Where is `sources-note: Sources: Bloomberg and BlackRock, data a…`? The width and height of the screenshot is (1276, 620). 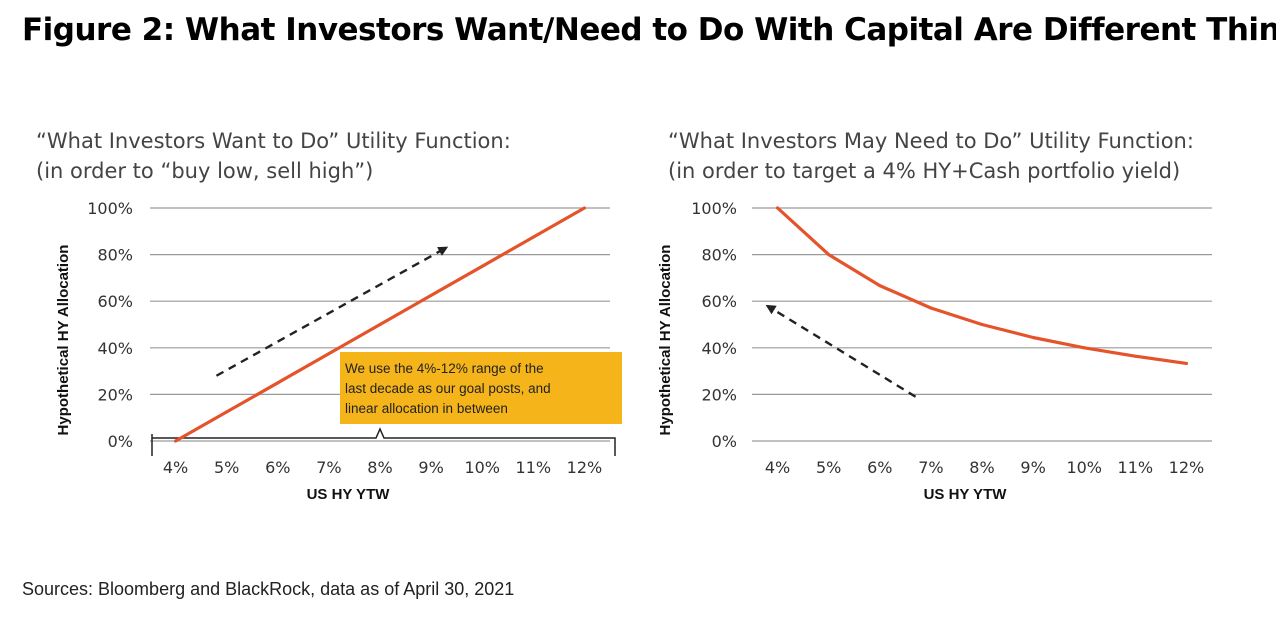 sources-note: Sources: Bloomberg and BlackRock, data a… is located at coordinates (268, 589).